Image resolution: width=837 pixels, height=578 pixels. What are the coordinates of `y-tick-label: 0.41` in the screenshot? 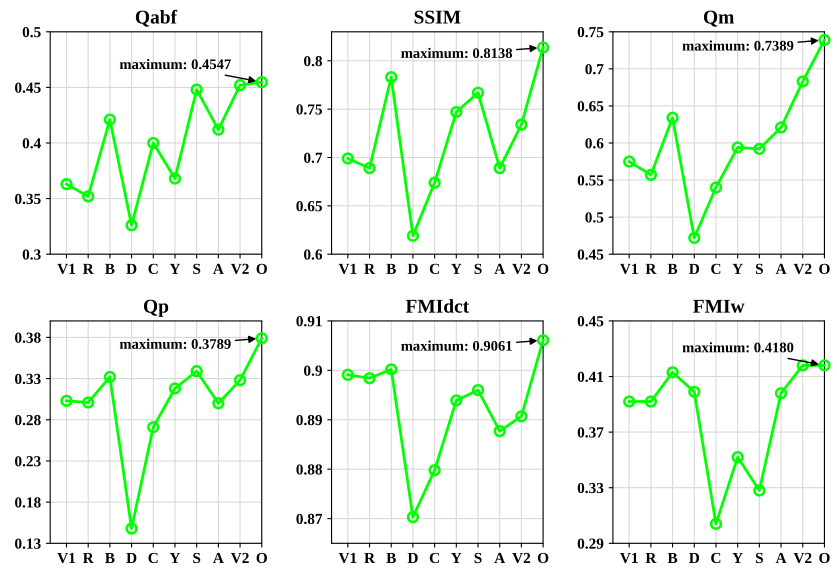 It's located at (591, 377).